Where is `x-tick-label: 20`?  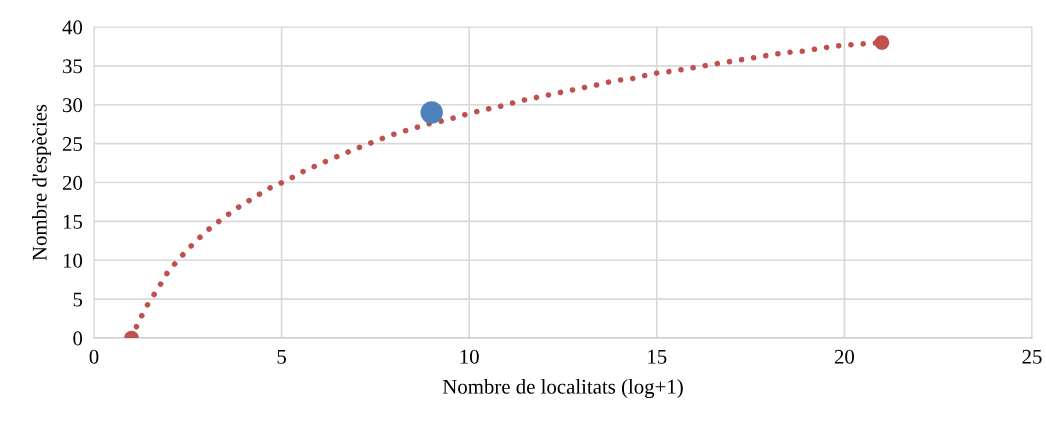 x-tick-label: 20 is located at coordinates (844, 356).